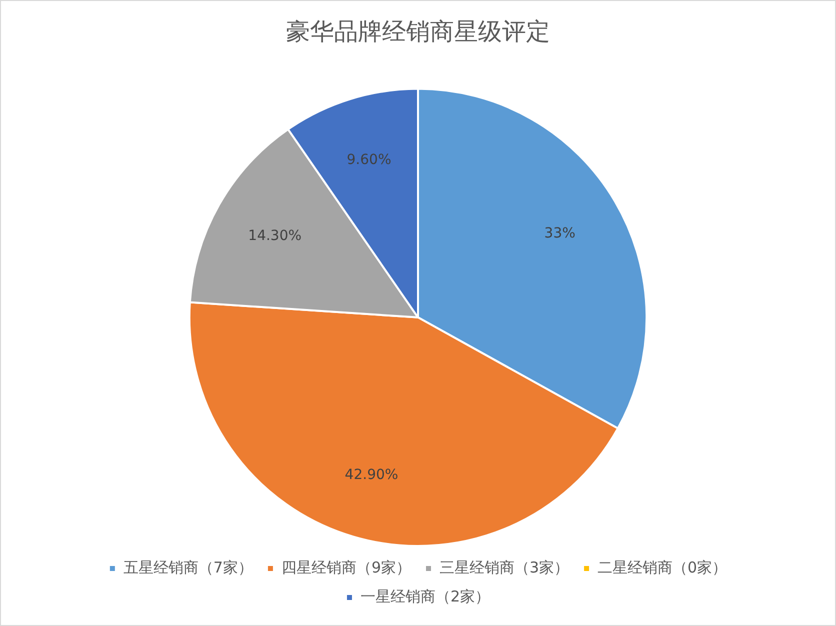 The width and height of the screenshot is (836, 626). Describe the element at coordinates (560, 234) in the screenshot. I see `data-label: 33%` at that location.